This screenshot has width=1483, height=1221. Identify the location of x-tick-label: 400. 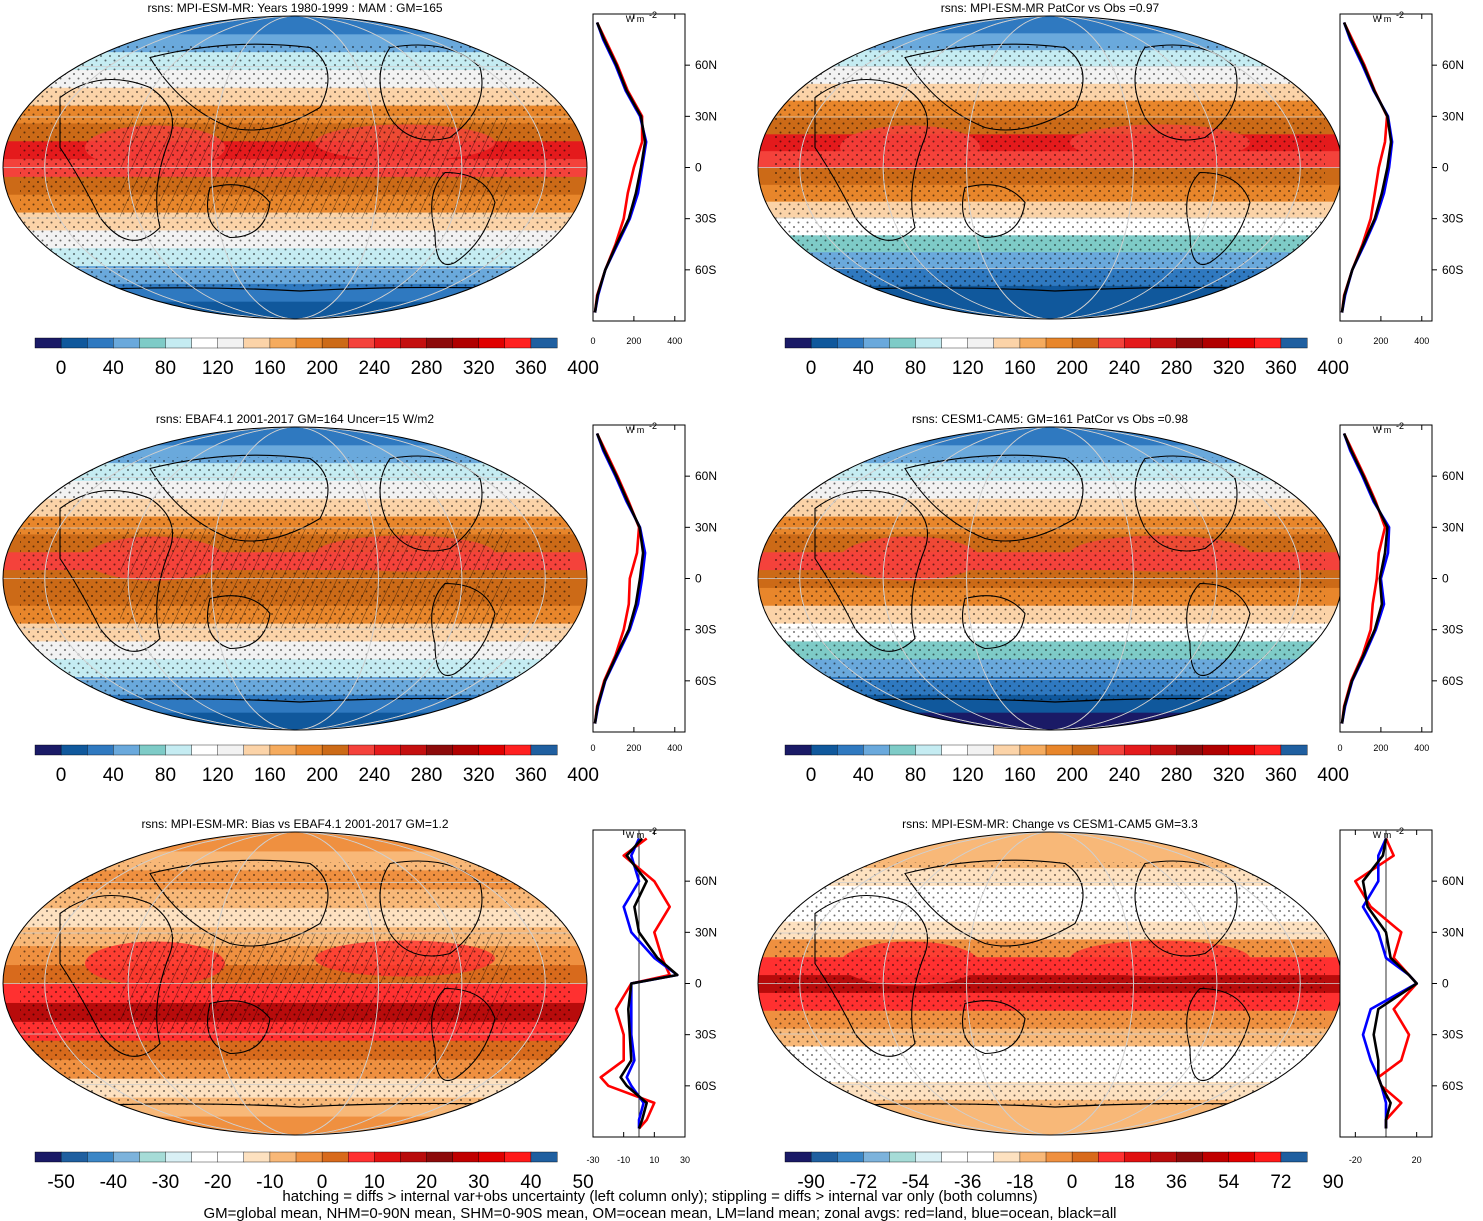
(1421, 748).